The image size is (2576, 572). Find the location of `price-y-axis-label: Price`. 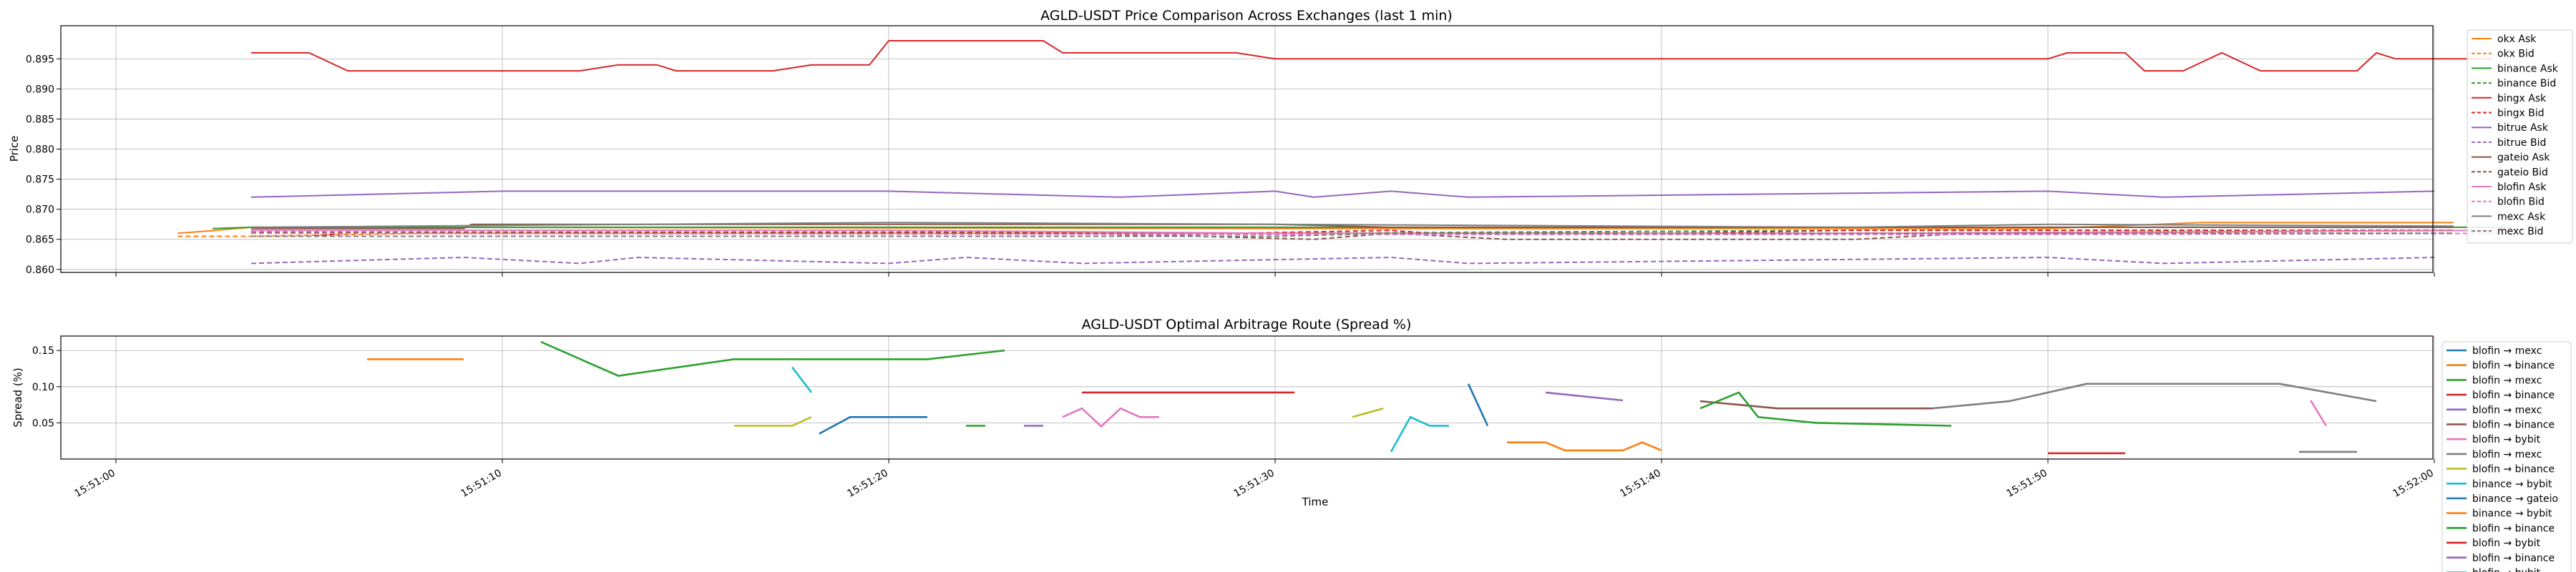

price-y-axis-label: Price is located at coordinates (14, 149).